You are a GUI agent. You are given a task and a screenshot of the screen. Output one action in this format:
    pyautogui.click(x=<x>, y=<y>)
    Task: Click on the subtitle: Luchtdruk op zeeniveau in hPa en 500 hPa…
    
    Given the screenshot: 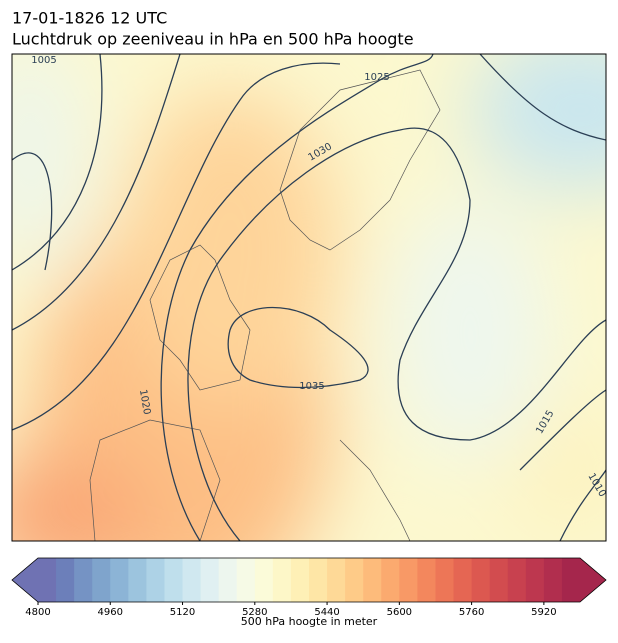 What is the action you would take?
    pyautogui.click(x=213, y=39)
    